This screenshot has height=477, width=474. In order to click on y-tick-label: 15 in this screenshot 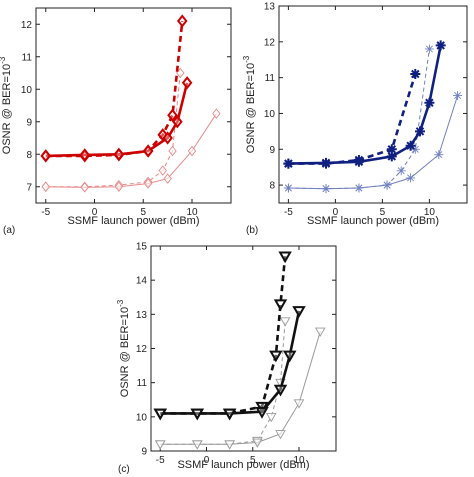, I will do `click(142, 247)`.